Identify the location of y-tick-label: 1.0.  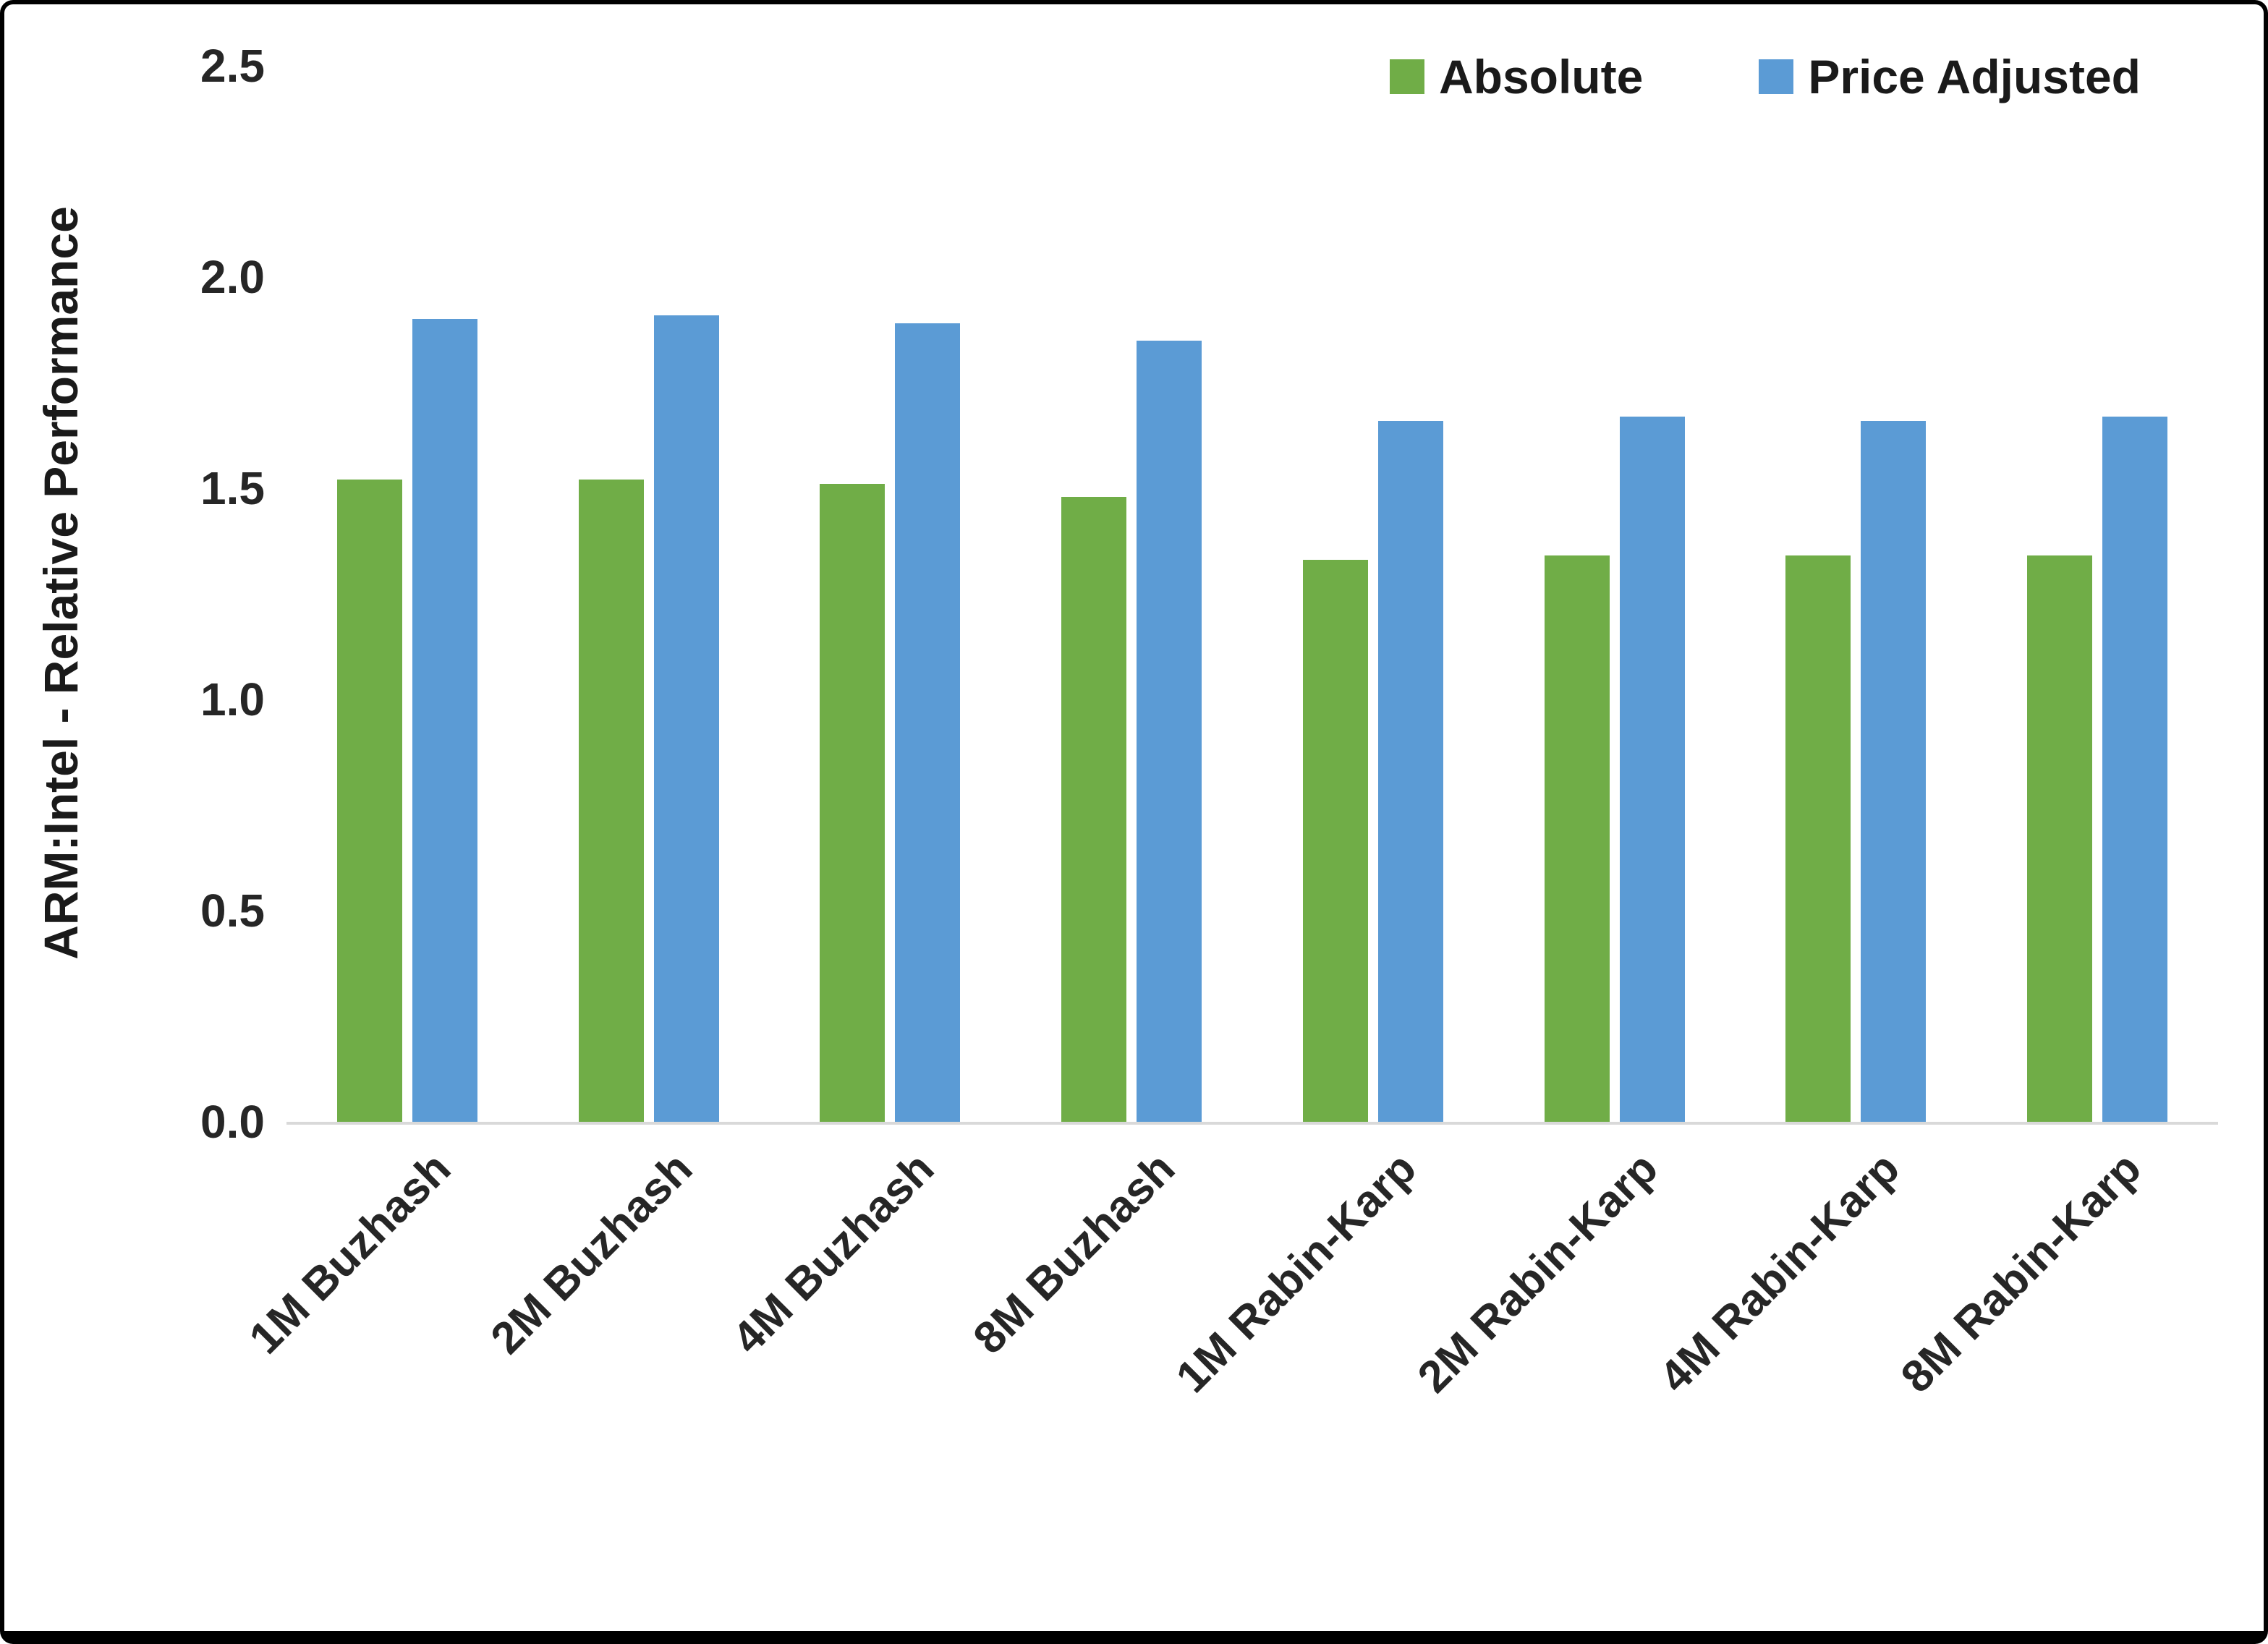
(232, 699).